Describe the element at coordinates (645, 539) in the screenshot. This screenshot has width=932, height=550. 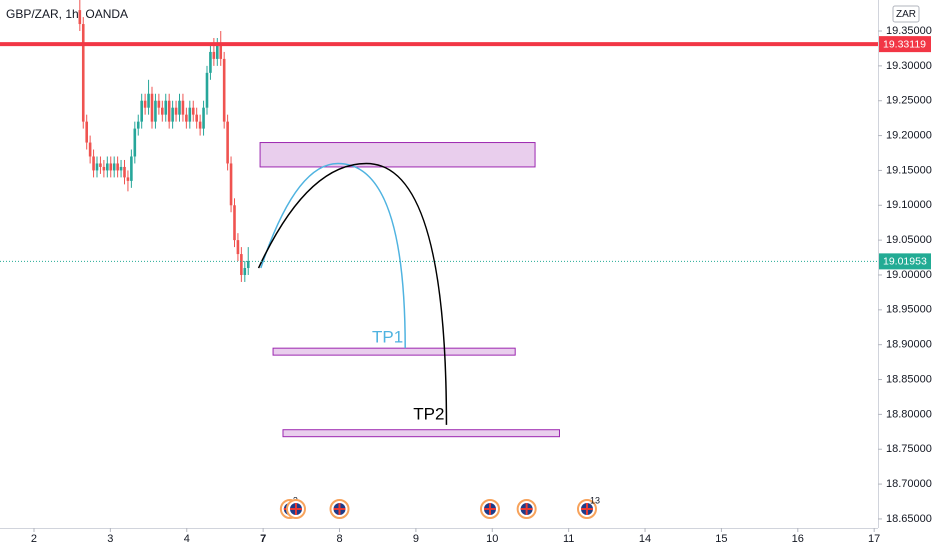
I see `x-tick-label: 14` at that location.